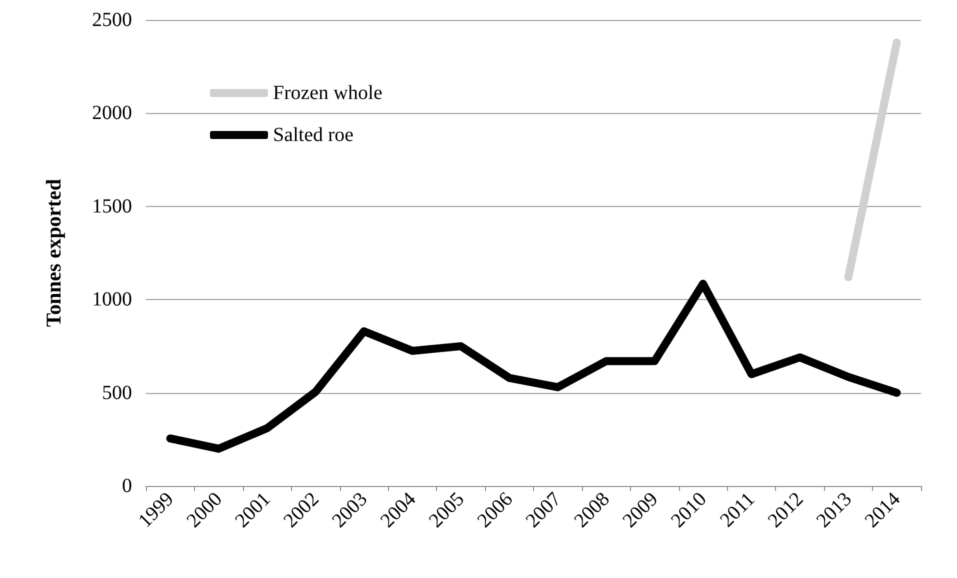  Describe the element at coordinates (54, 252) in the screenshot. I see `y-axis-title: Tonnes exported` at that location.